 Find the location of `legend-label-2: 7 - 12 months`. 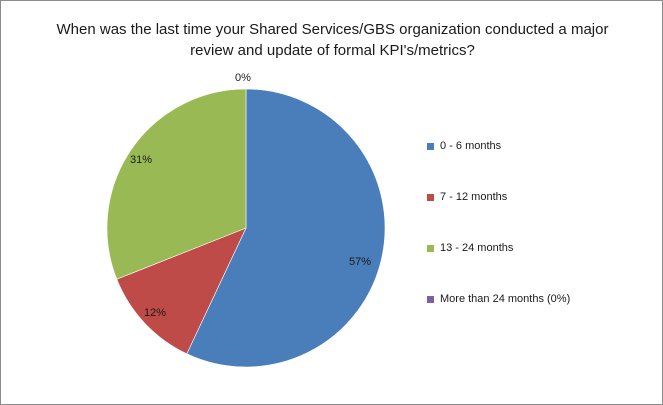

legend-label-2: 7 - 12 months is located at coordinates (474, 197).